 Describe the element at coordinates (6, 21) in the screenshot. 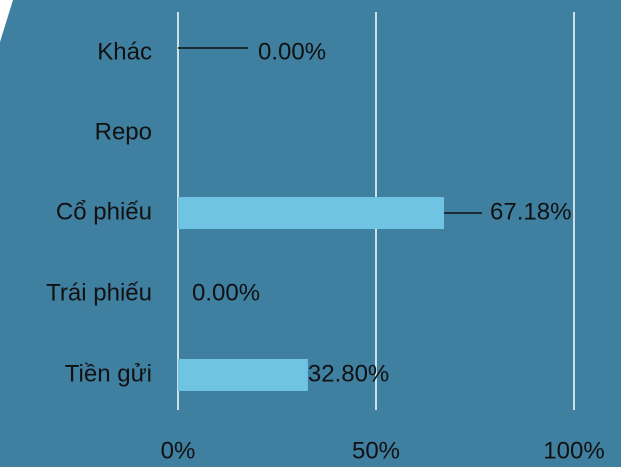

I see `corner-decoration` at that location.